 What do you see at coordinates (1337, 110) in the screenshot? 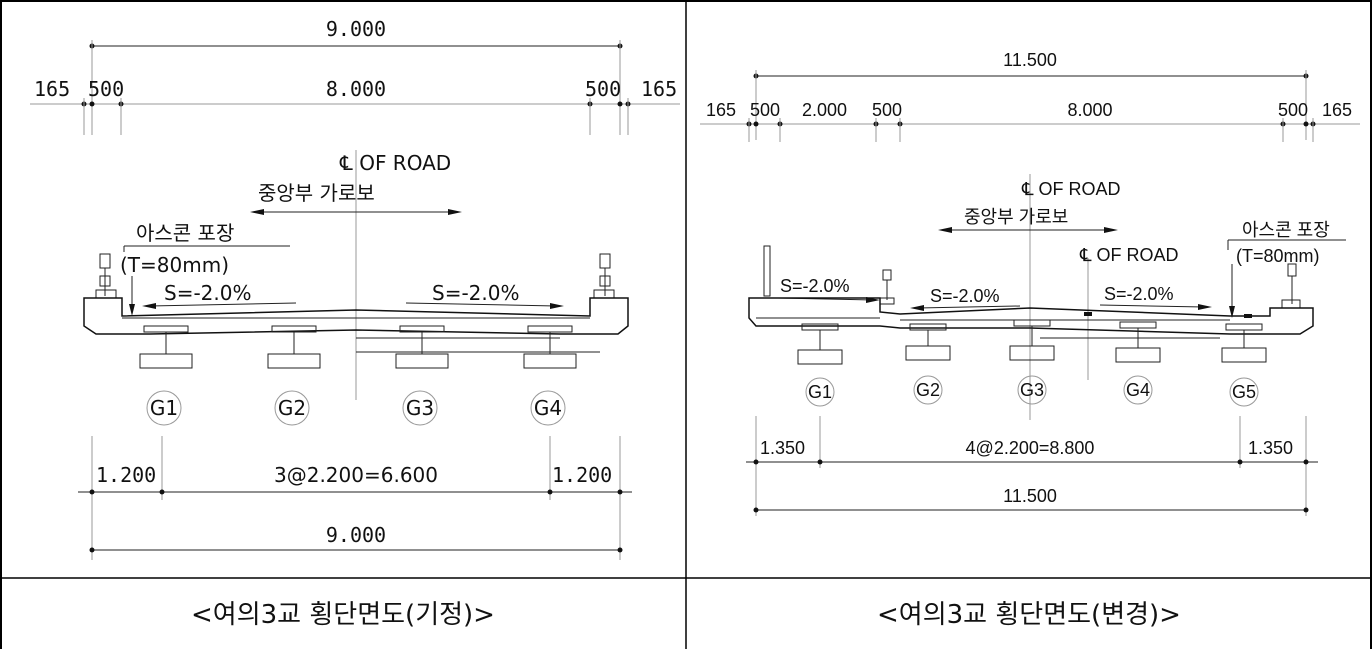
I see `right-dim-165-right: 165` at bounding box center [1337, 110].